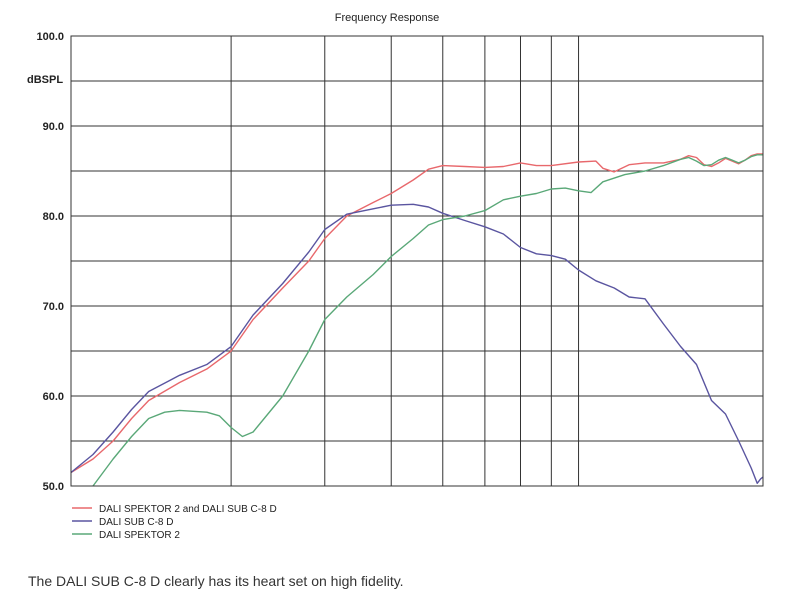 Image resolution: width=800 pixels, height=604 pixels. What do you see at coordinates (53, 127) in the screenshot?
I see `y-tick-label: 90.0` at bounding box center [53, 127].